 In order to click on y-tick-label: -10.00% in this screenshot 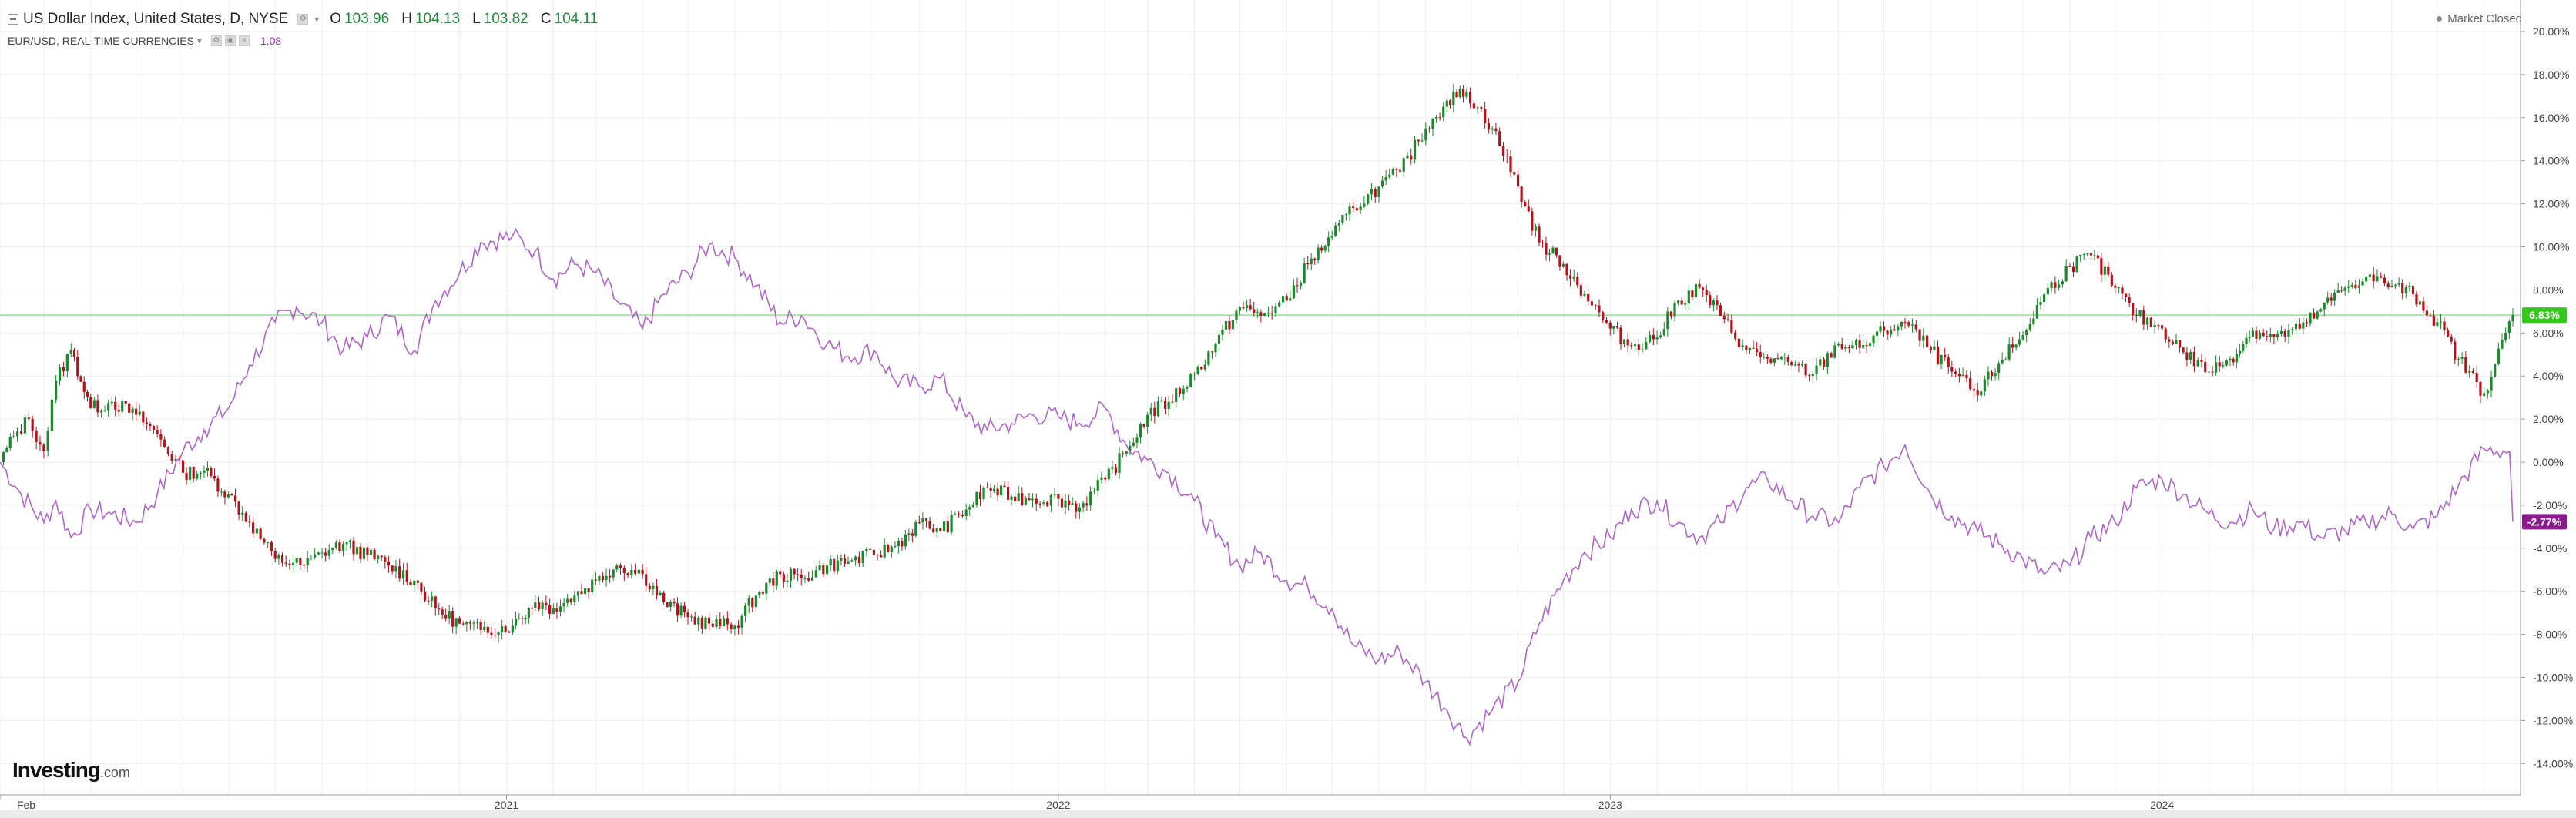, I will do `click(2553, 678)`.